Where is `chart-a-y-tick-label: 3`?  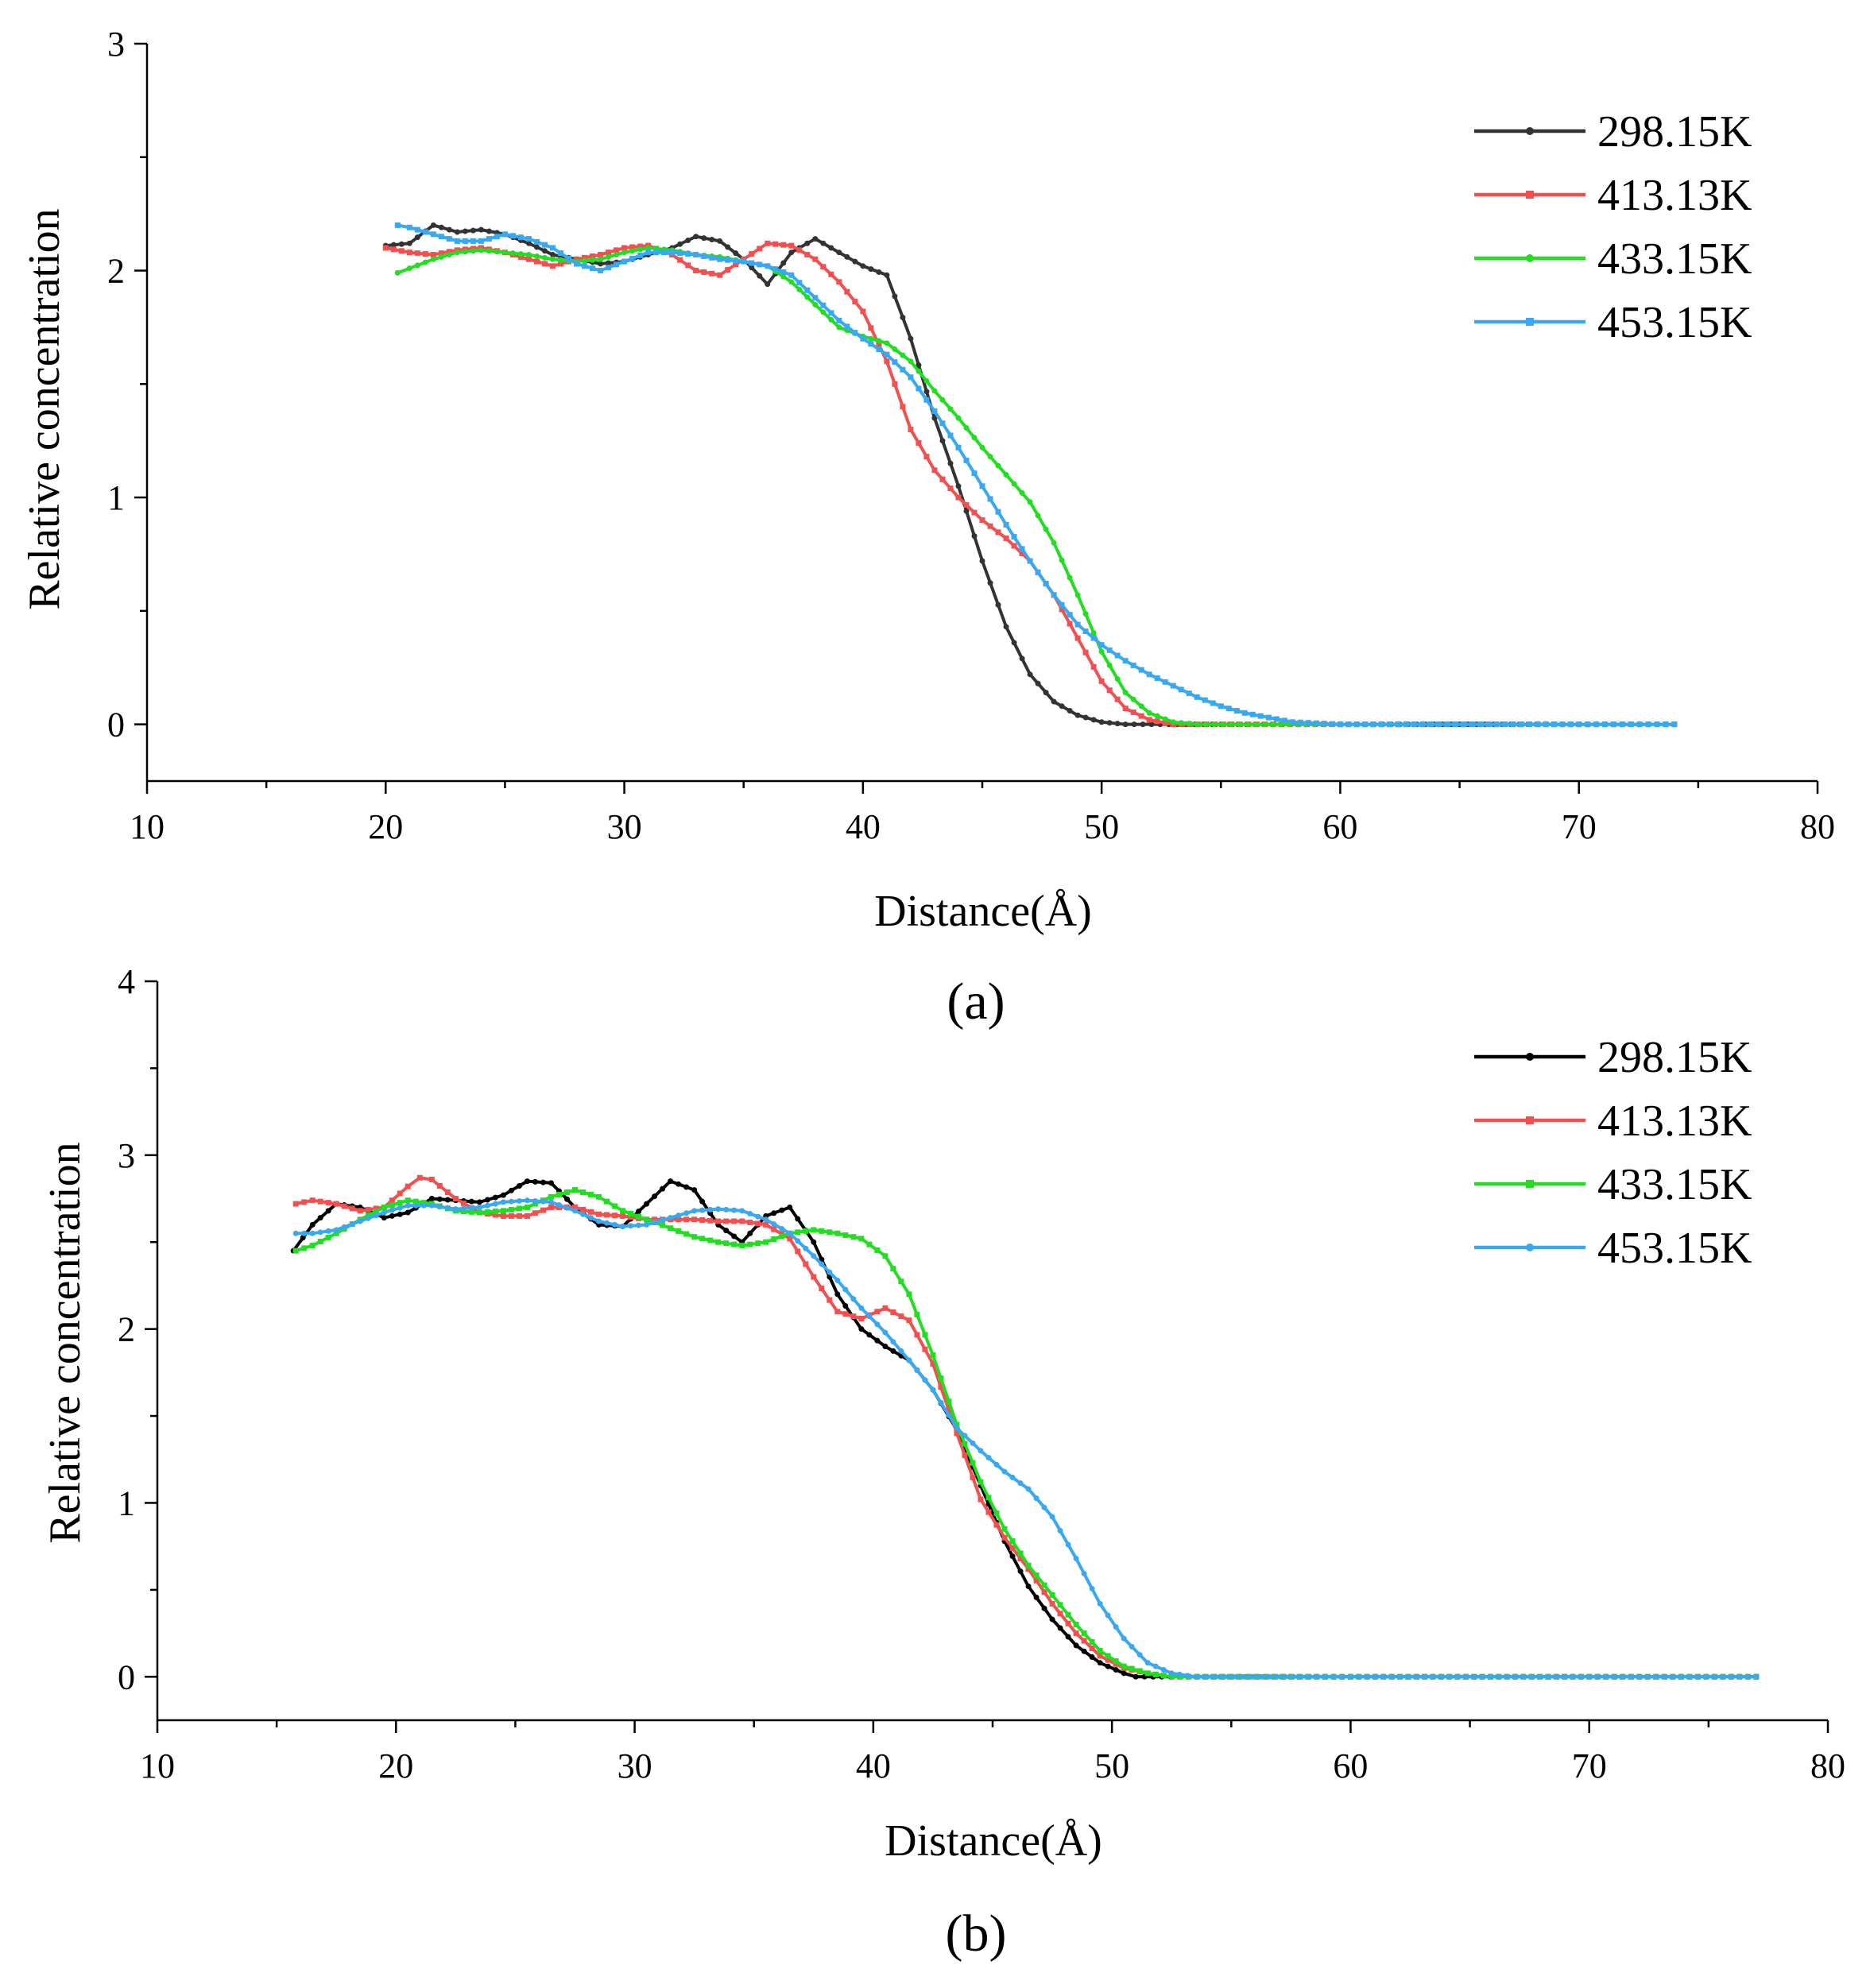
chart-a-y-tick-label: 3 is located at coordinates (116, 44).